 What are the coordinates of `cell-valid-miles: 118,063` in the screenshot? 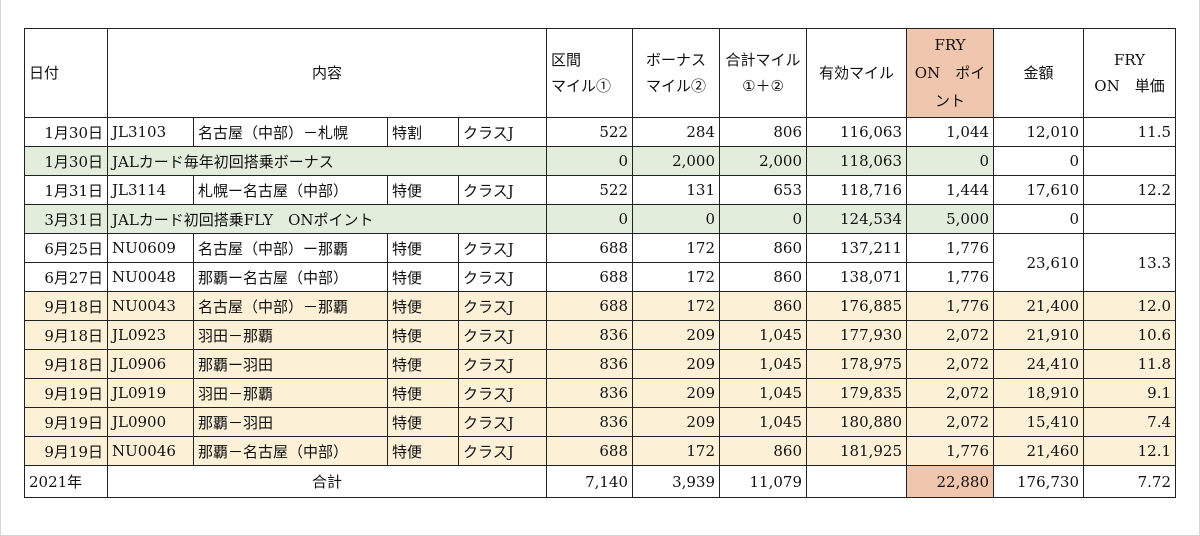 It's located at (857, 161).